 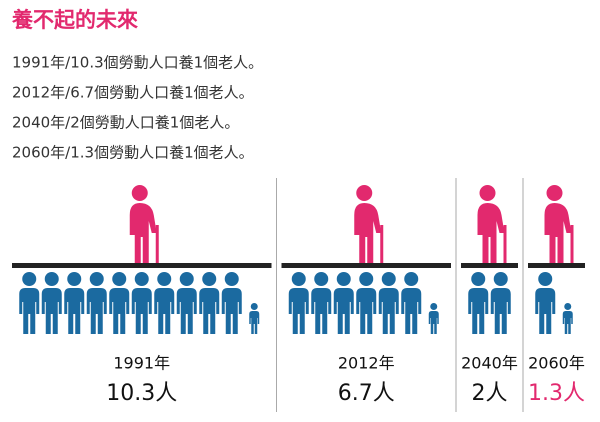 I want to click on value-label: 6.7人, so click(x=366, y=393).